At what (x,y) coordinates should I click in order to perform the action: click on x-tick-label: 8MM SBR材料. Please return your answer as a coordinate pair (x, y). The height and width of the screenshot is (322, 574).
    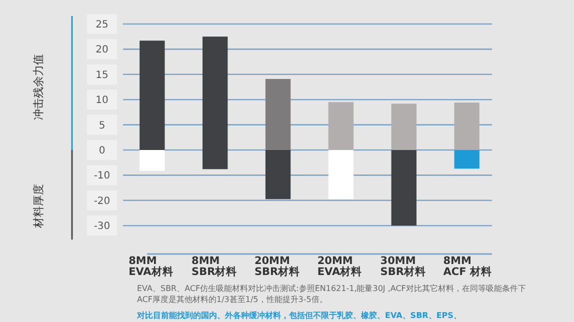
    Looking at the image, I should click on (215, 266).